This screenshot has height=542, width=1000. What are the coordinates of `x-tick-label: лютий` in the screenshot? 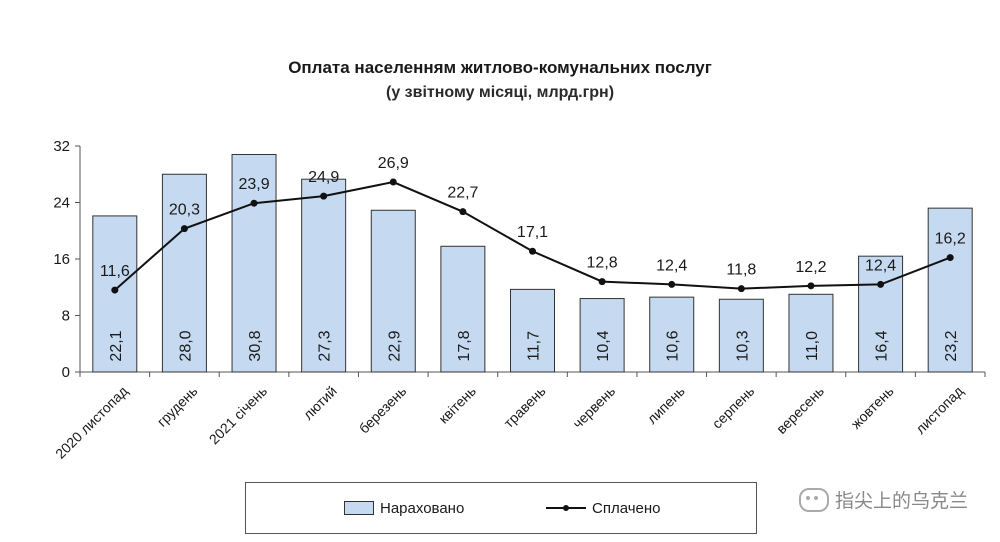 It's located at (320, 403).